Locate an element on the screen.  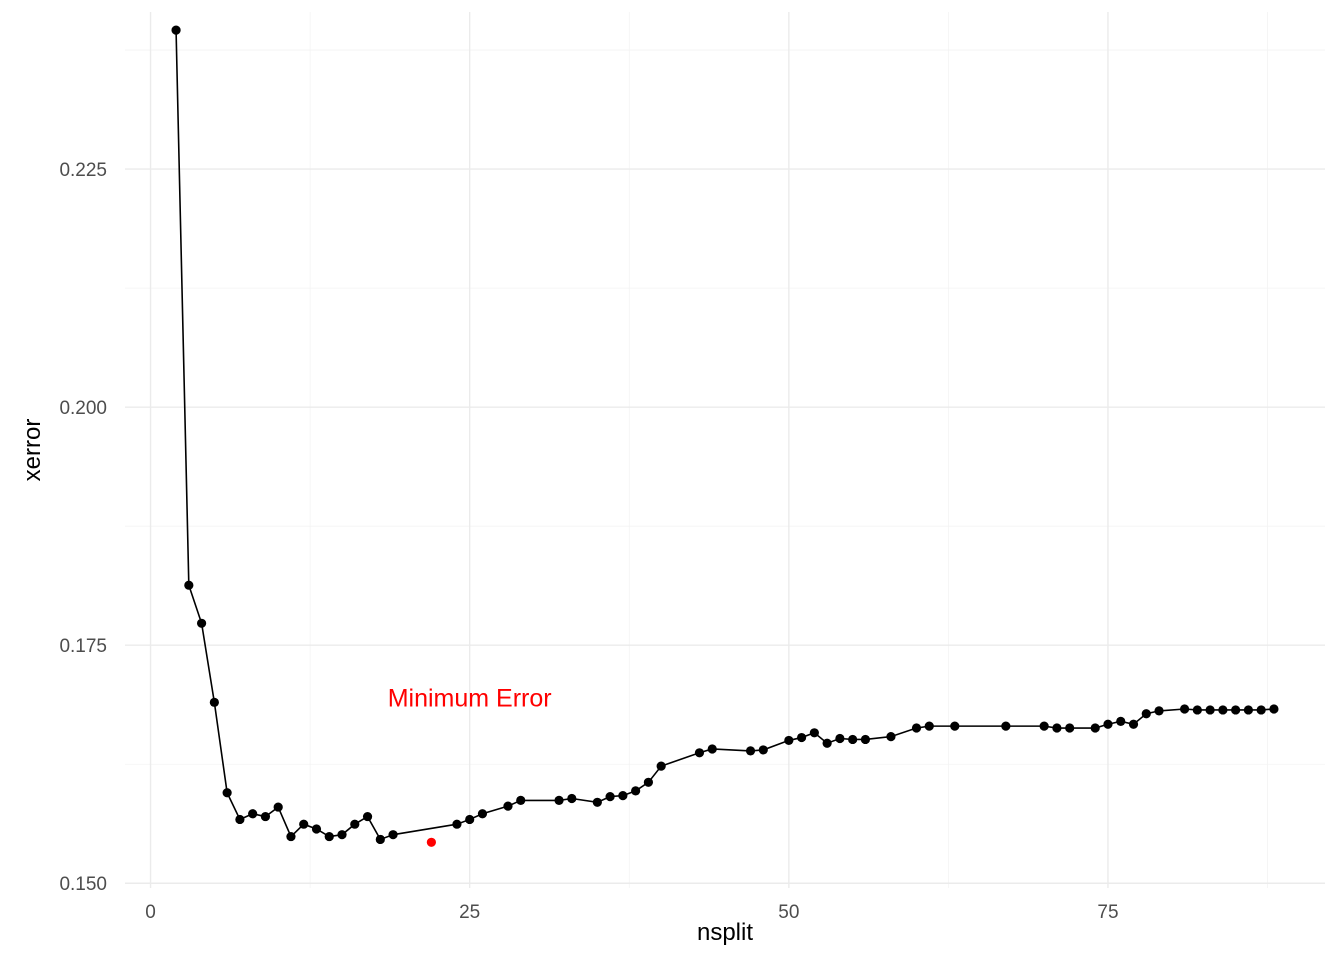
x-tick-label: 50 is located at coordinates (788, 912).